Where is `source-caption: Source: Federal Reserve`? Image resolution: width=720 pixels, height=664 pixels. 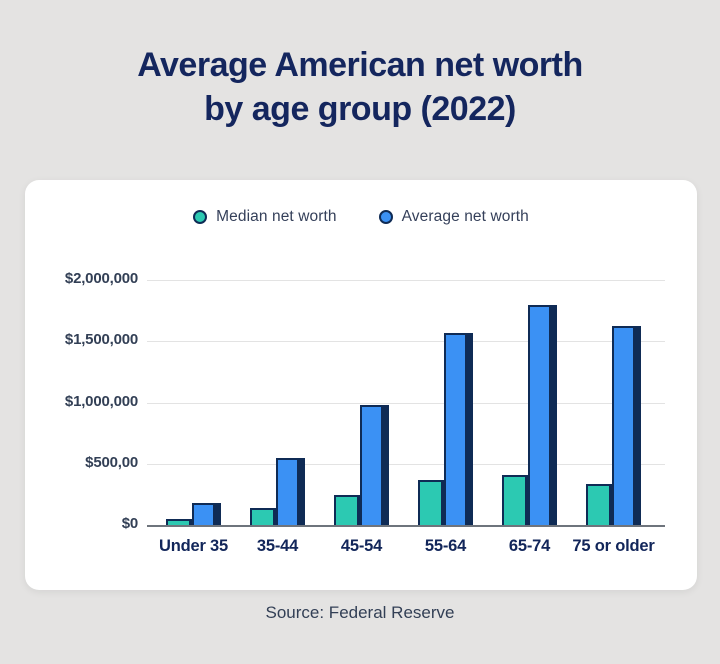 source-caption: Source: Federal Reserve is located at coordinates (360, 612).